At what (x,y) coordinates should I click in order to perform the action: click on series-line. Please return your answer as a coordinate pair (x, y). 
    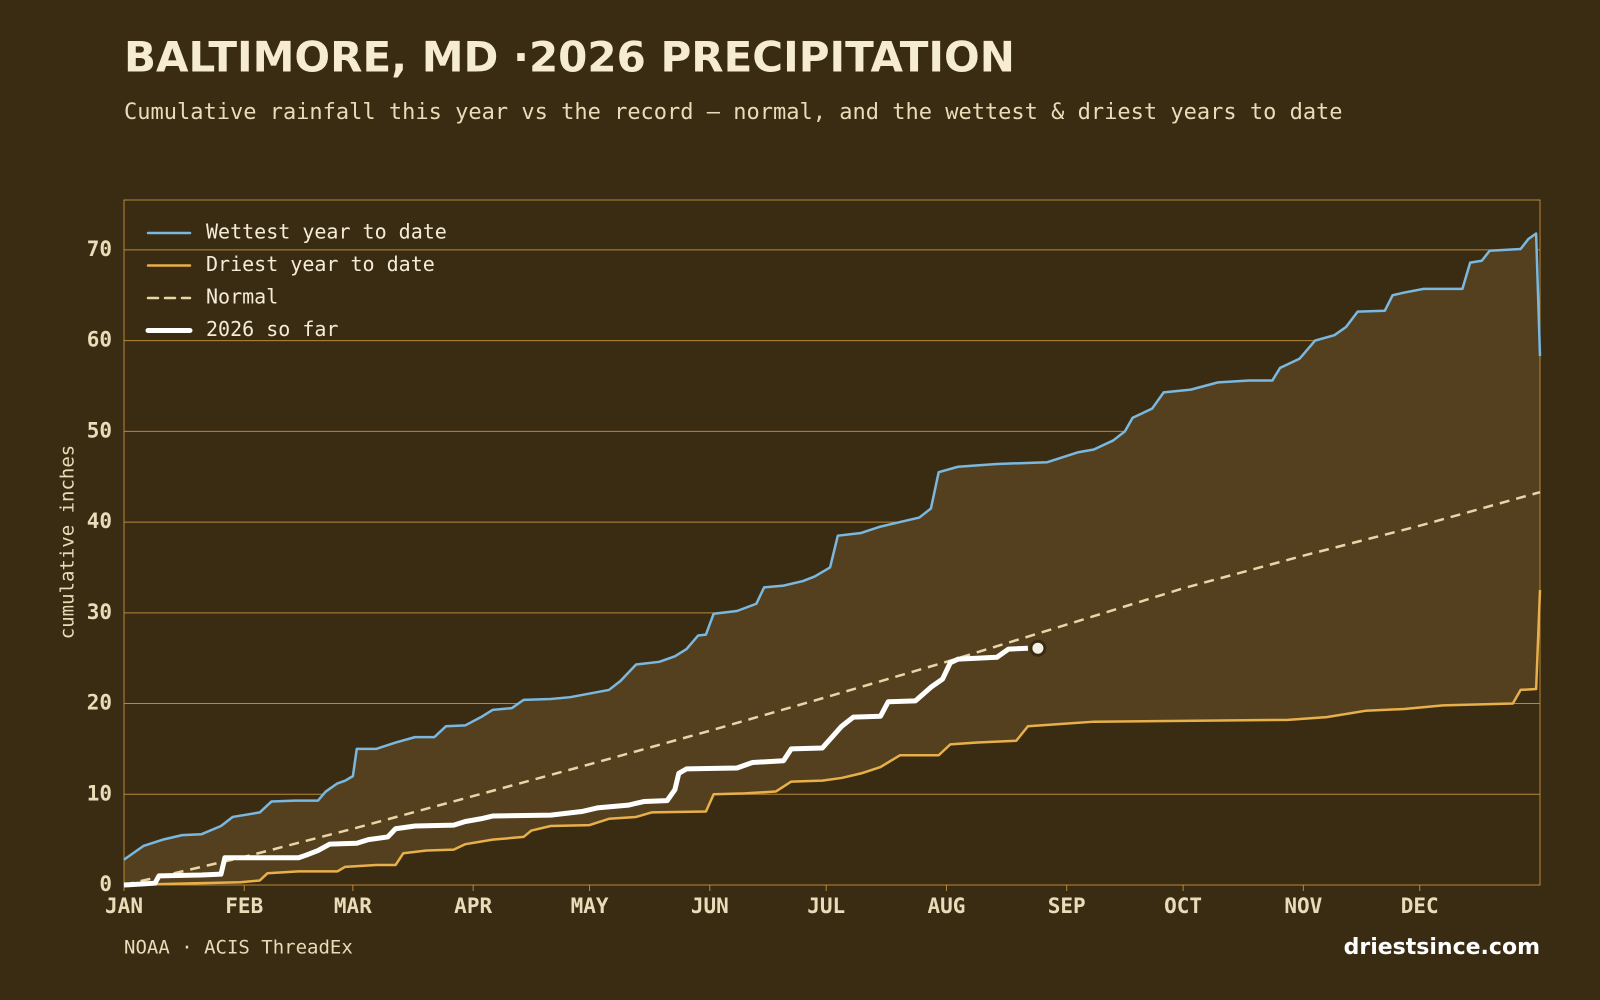
    Looking at the image, I should click on (576, 766).